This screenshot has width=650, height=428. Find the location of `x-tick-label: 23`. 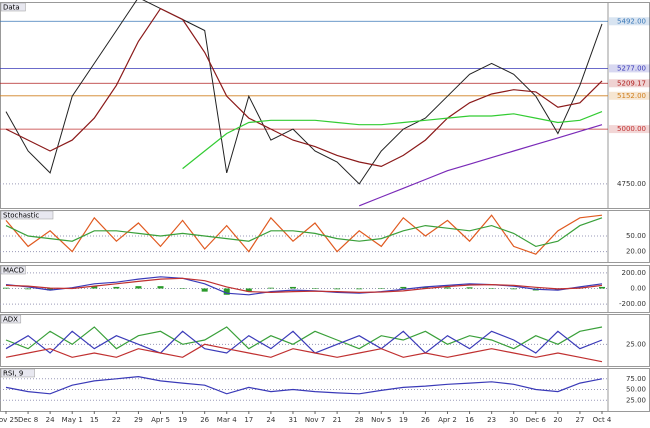

x-tick-label: 23 is located at coordinates (491, 420).